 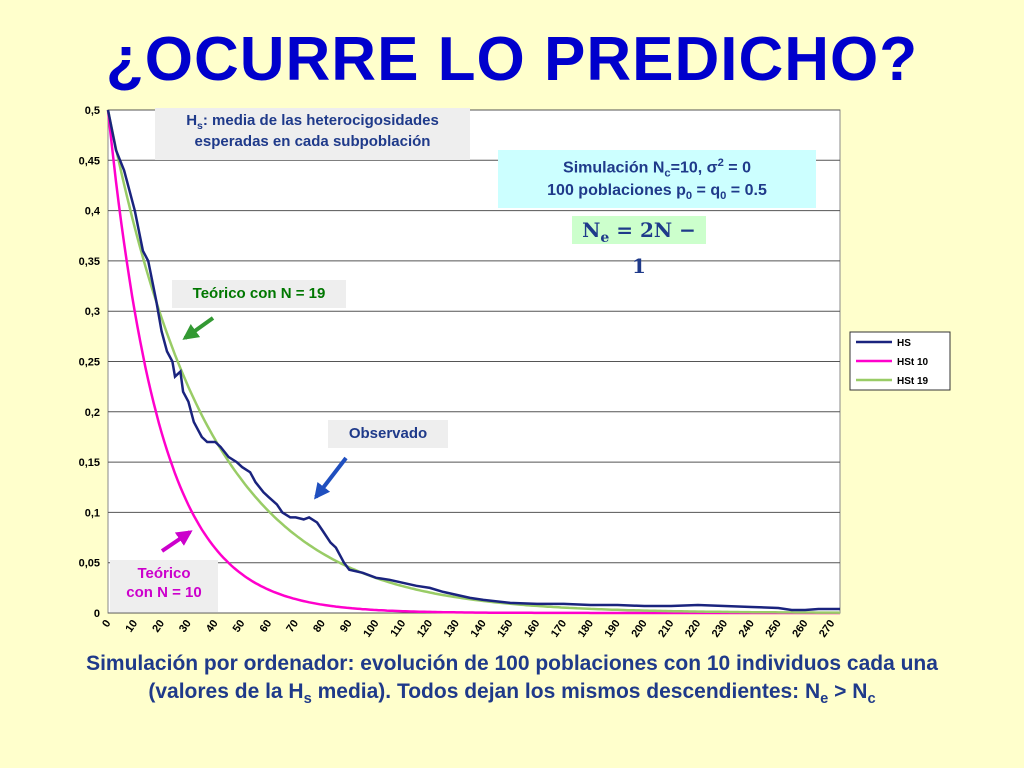 What do you see at coordinates (307, 699) in the screenshot?
I see `caption-l2-sub1: s` at bounding box center [307, 699].